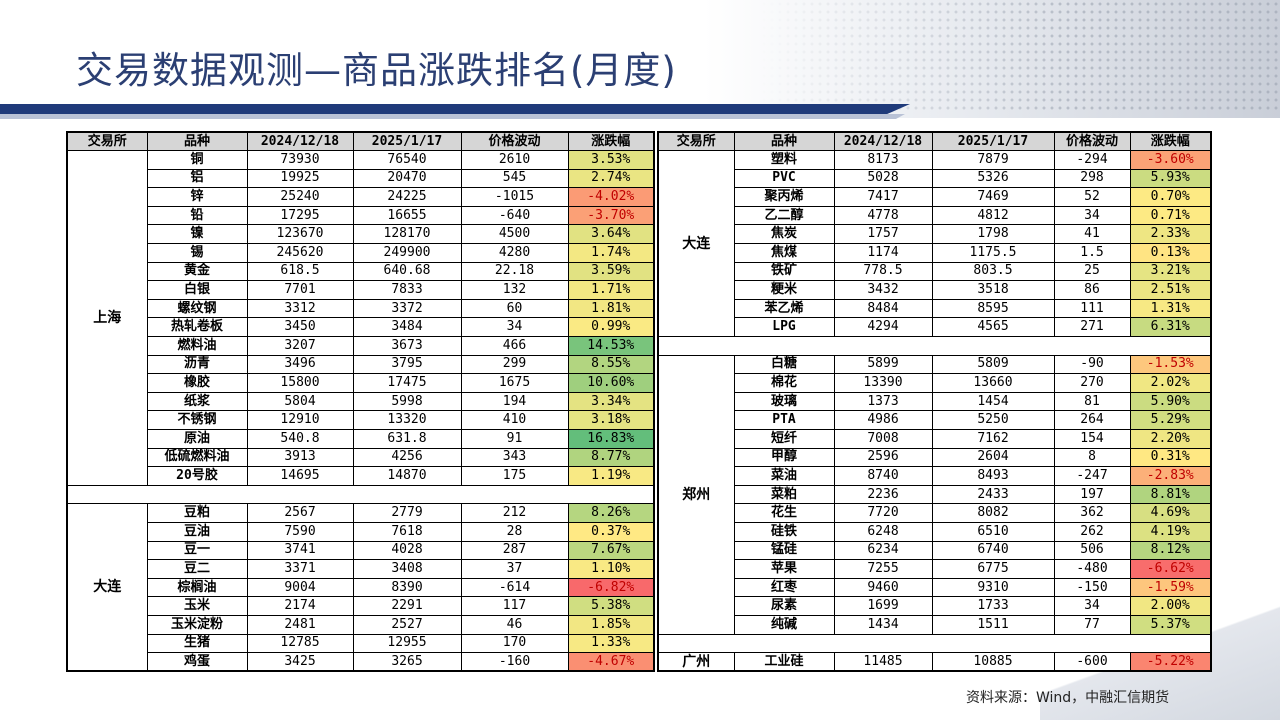 The width and height of the screenshot is (1280, 720). I want to click on table-row: 粳米 3432 3518 86 2.51%, so click(935, 290).